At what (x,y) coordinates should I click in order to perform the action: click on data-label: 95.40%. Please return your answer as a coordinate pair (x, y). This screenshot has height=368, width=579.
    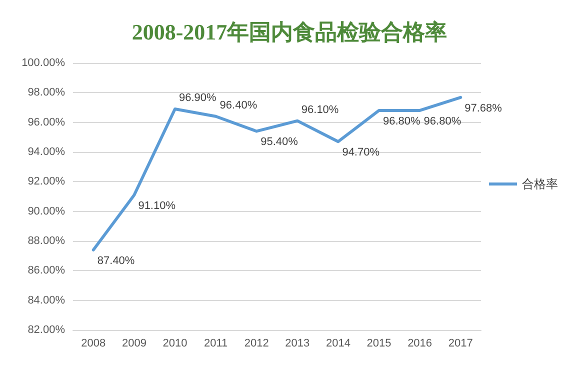
    Looking at the image, I should click on (279, 142).